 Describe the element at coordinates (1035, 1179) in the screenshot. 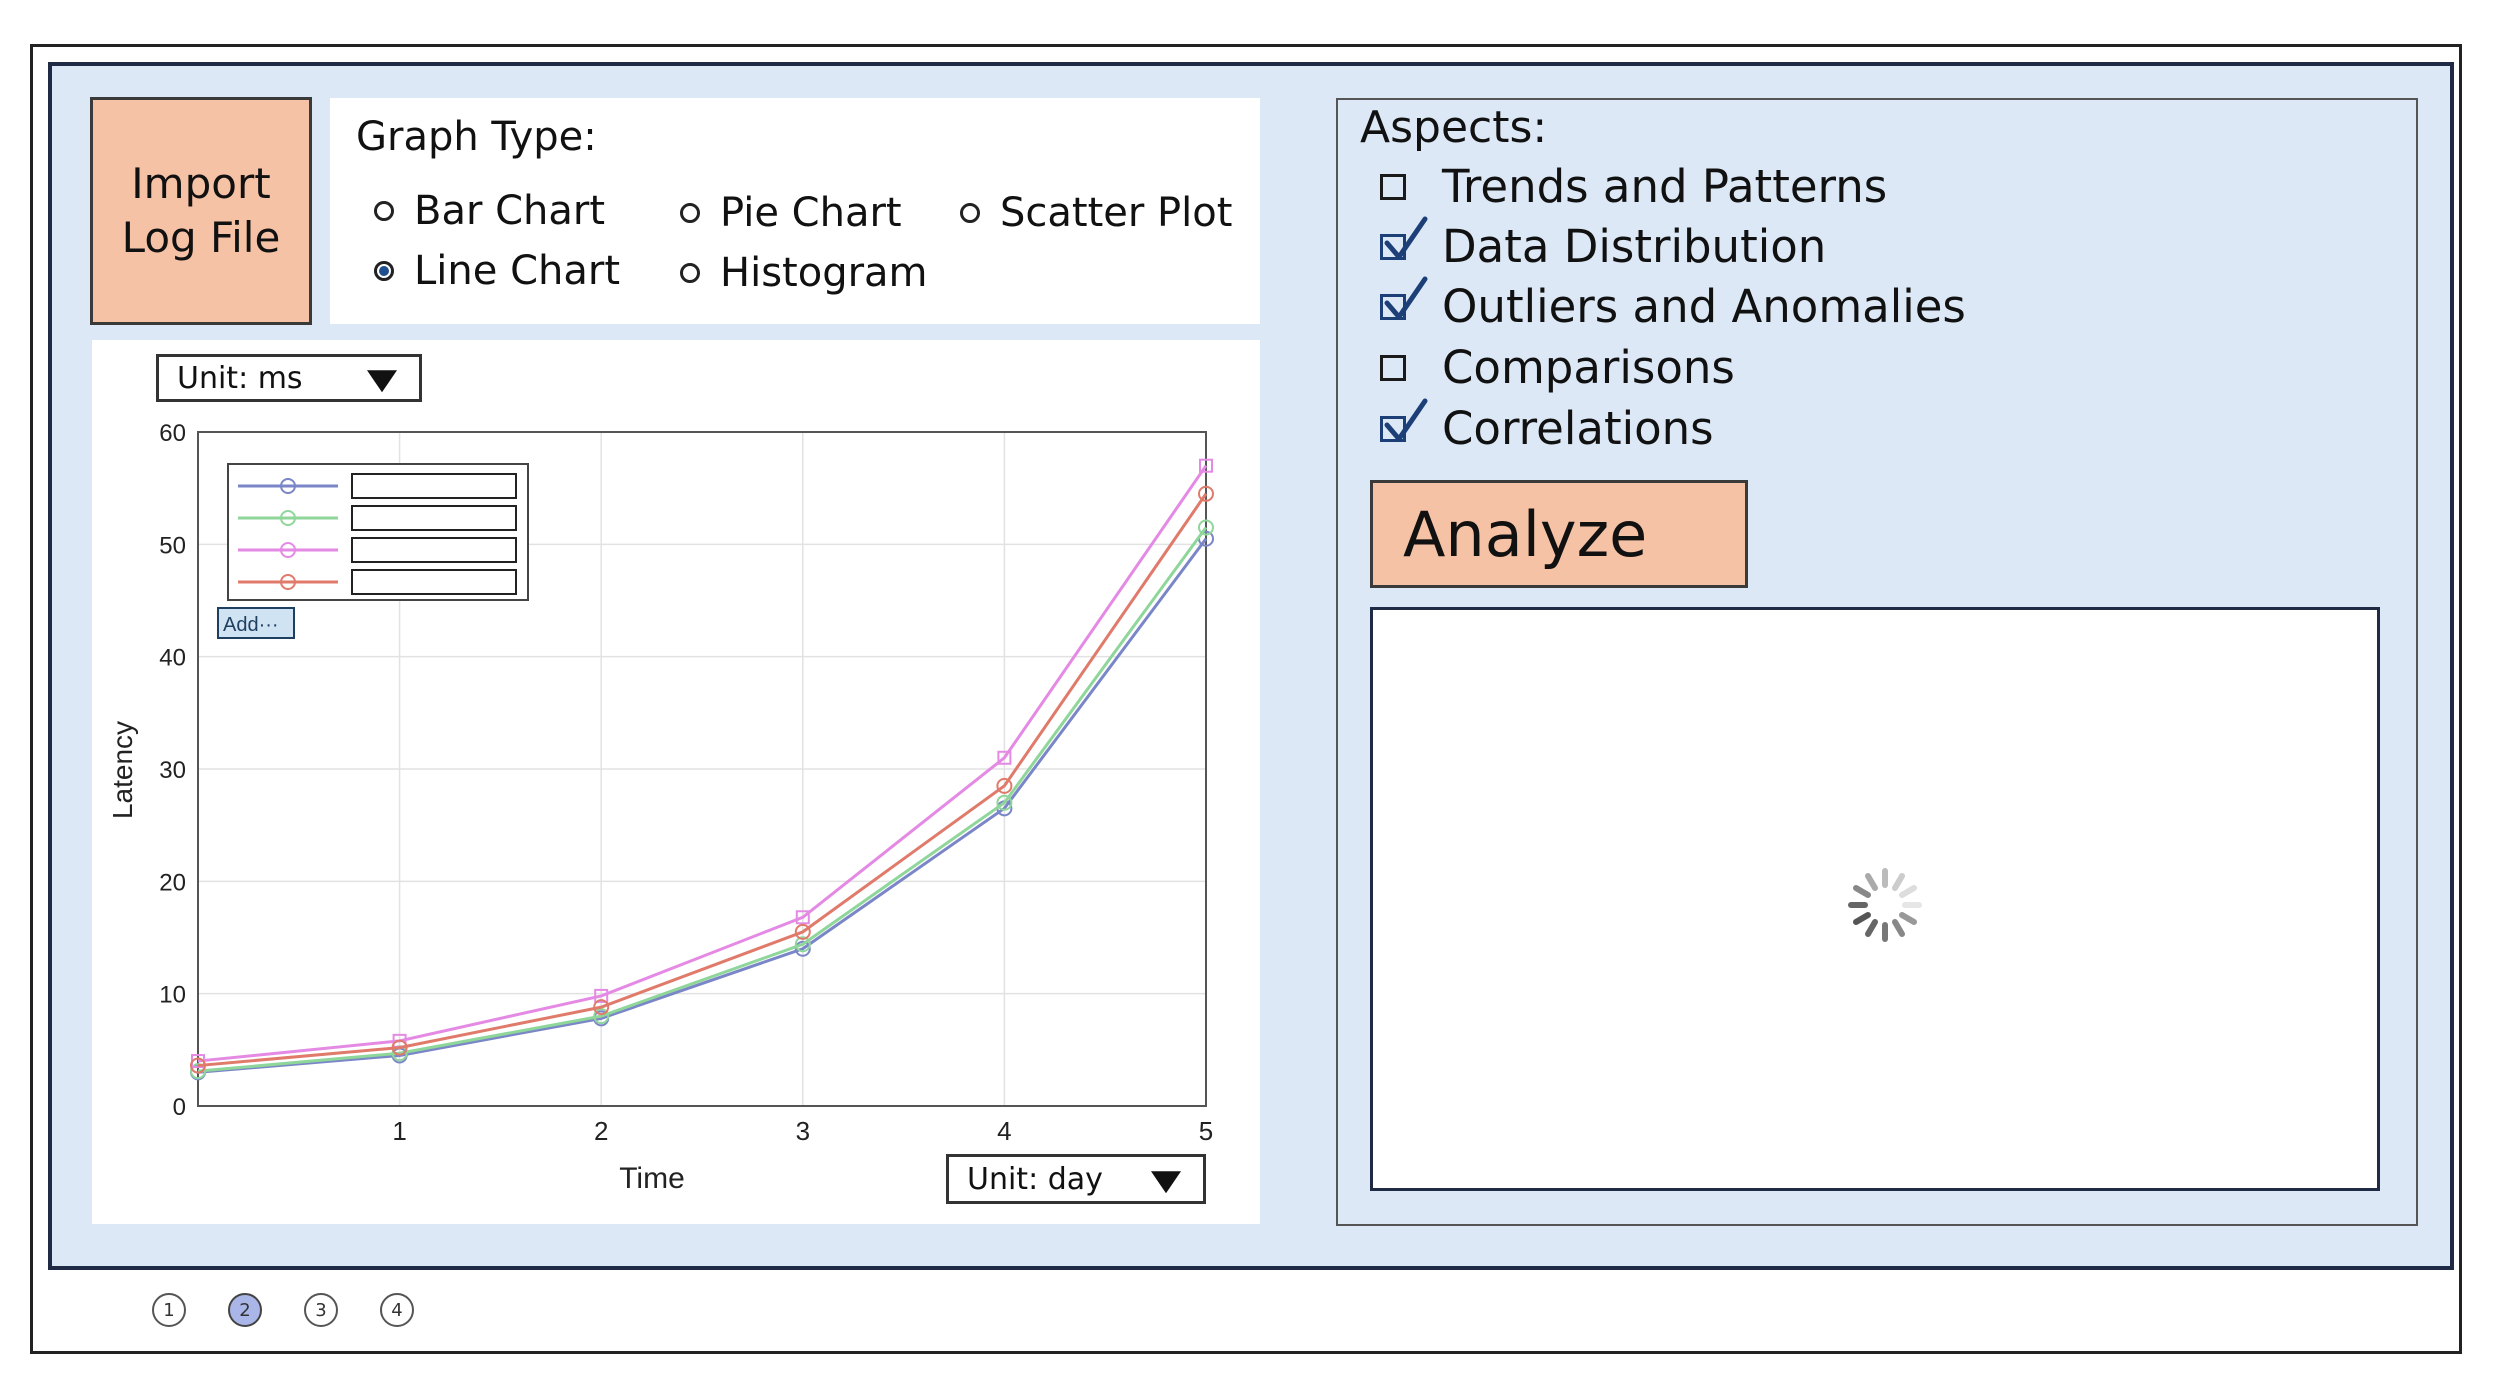

I see `x-unit-select-value: Unit: day` at that location.